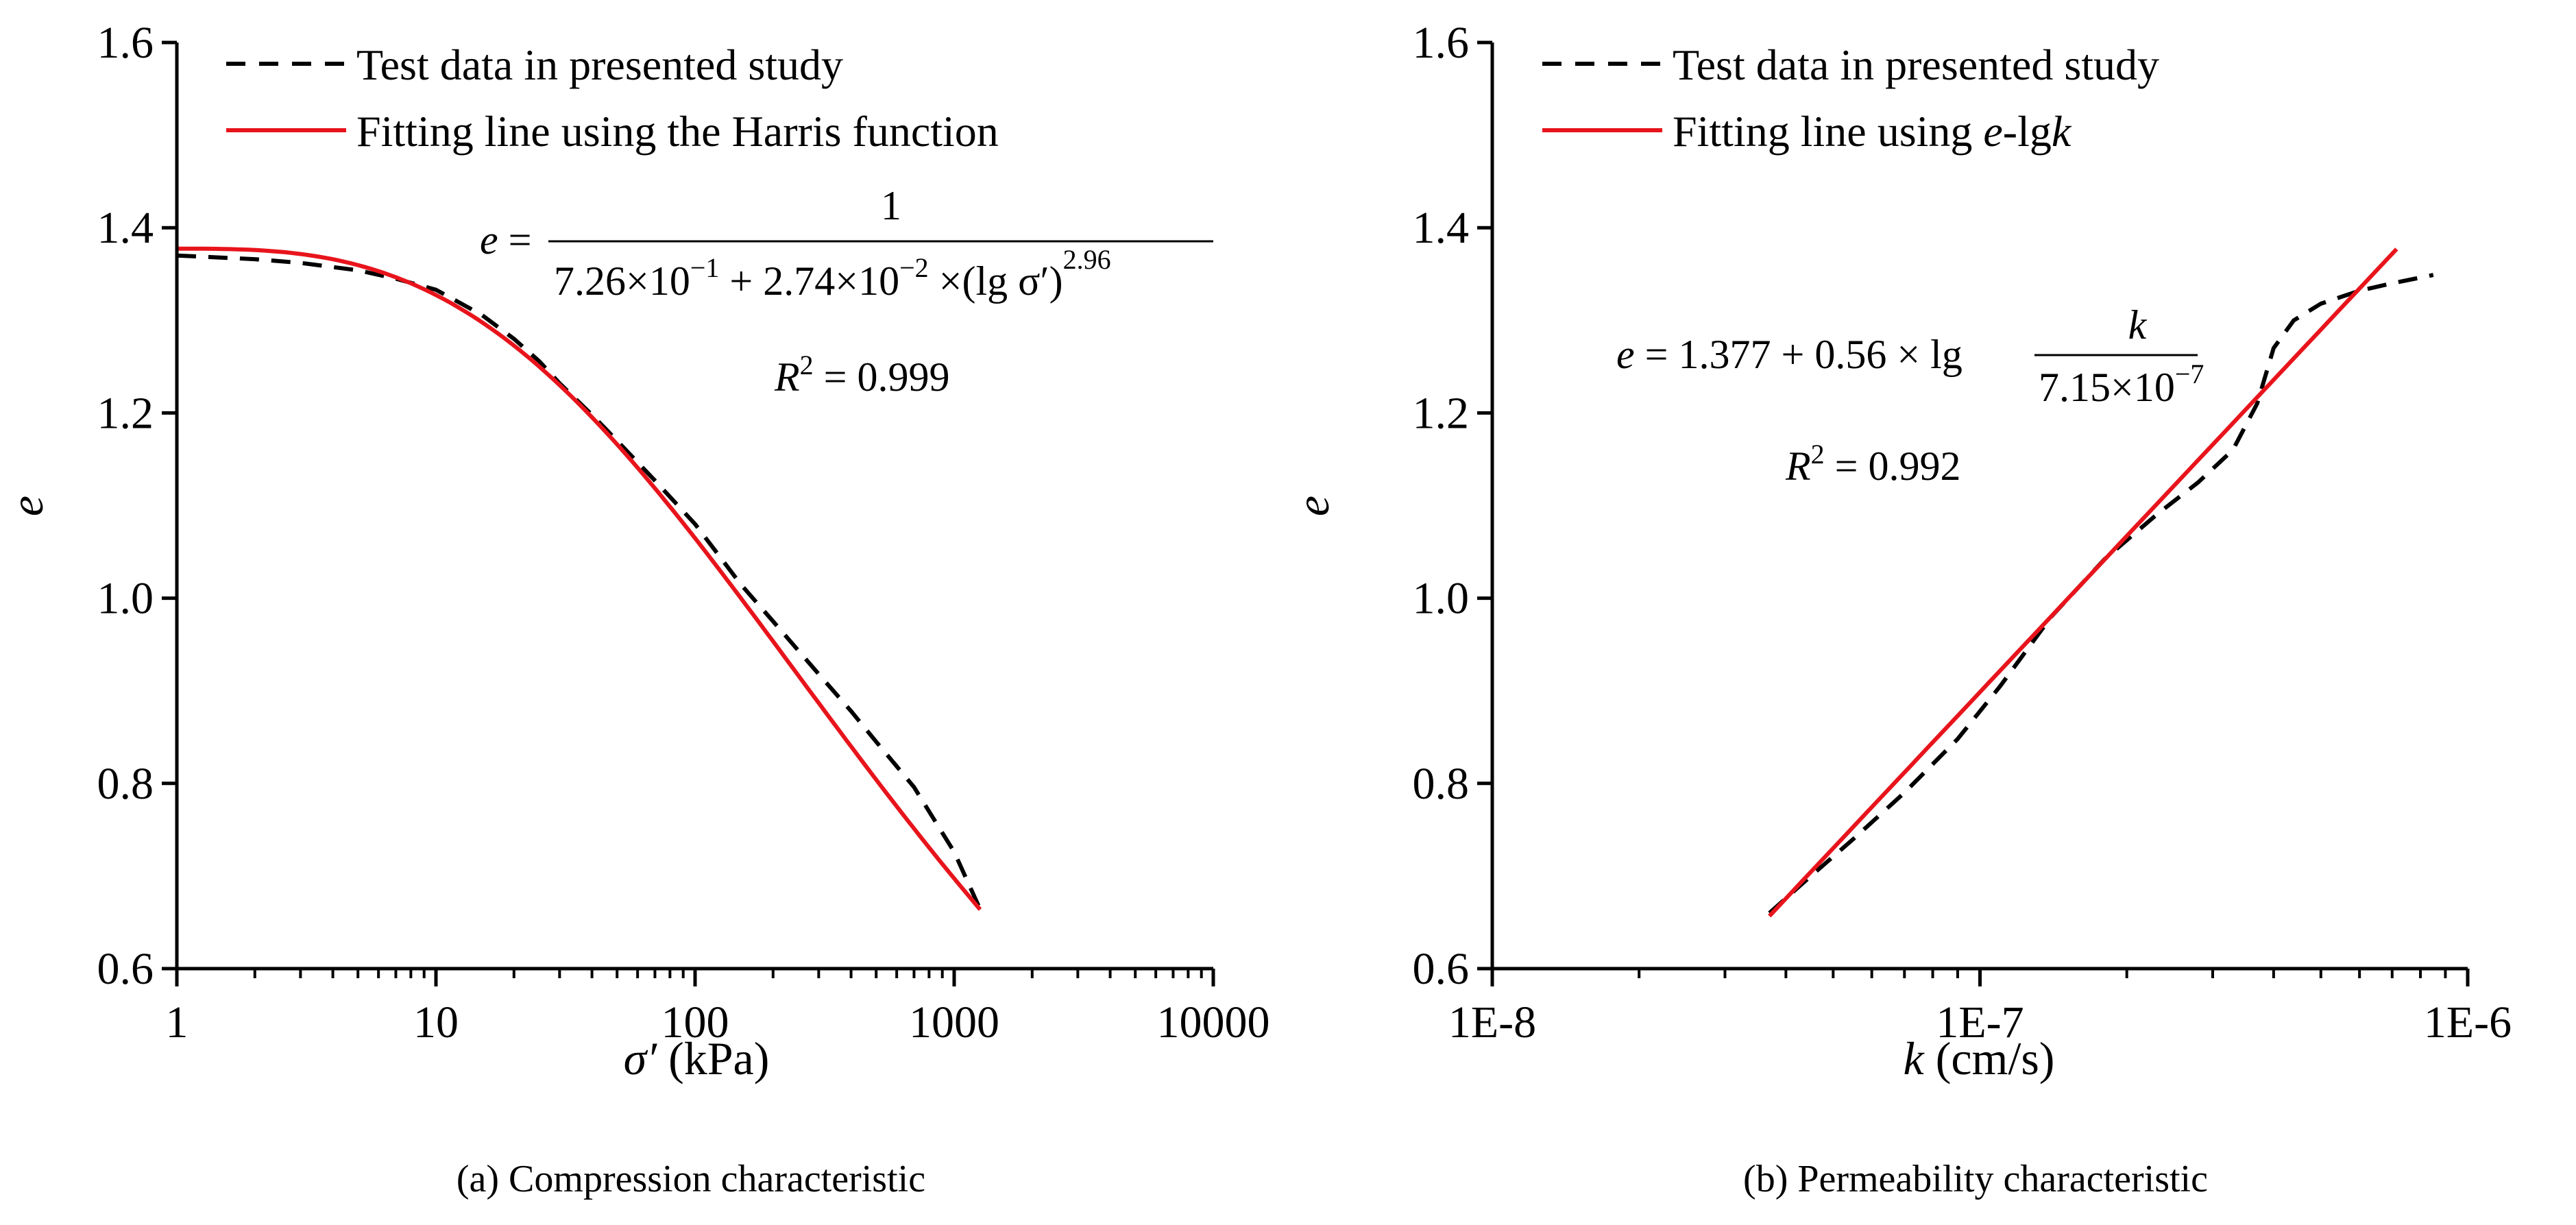 The image size is (2576, 1225). Describe the element at coordinates (125, 43) in the screenshot. I see `panel-a-y-tick-label: 1.6` at that location.